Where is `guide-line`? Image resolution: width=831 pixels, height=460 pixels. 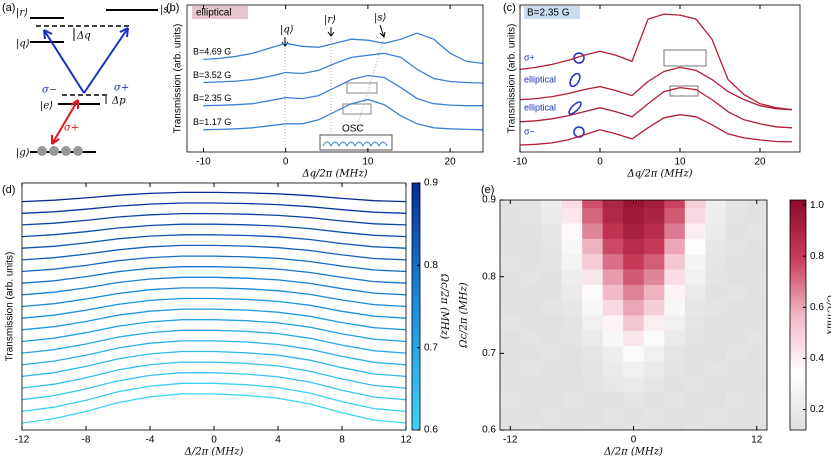 guide-line is located at coordinates (334, 94).